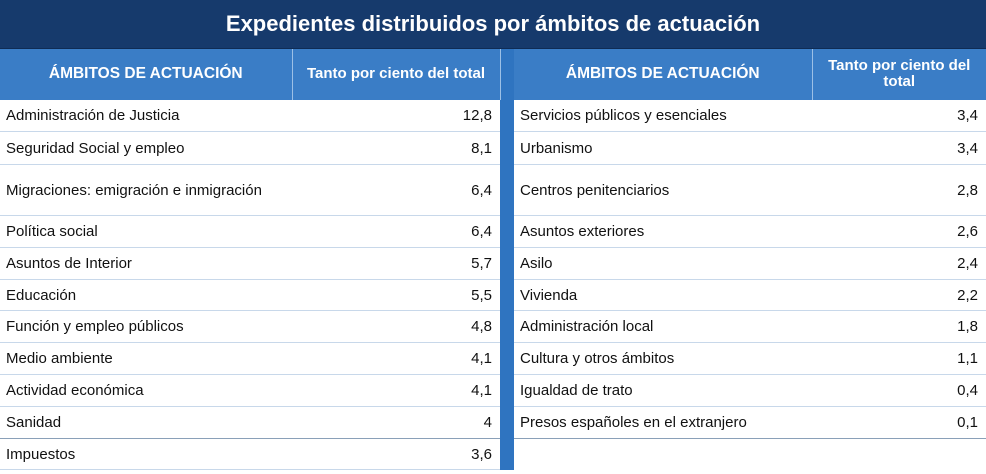 The height and width of the screenshot is (474, 986). What do you see at coordinates (396, 326) in the screenshot?
I see `left-area-value: 4,8` at bounding box center [396, 326].